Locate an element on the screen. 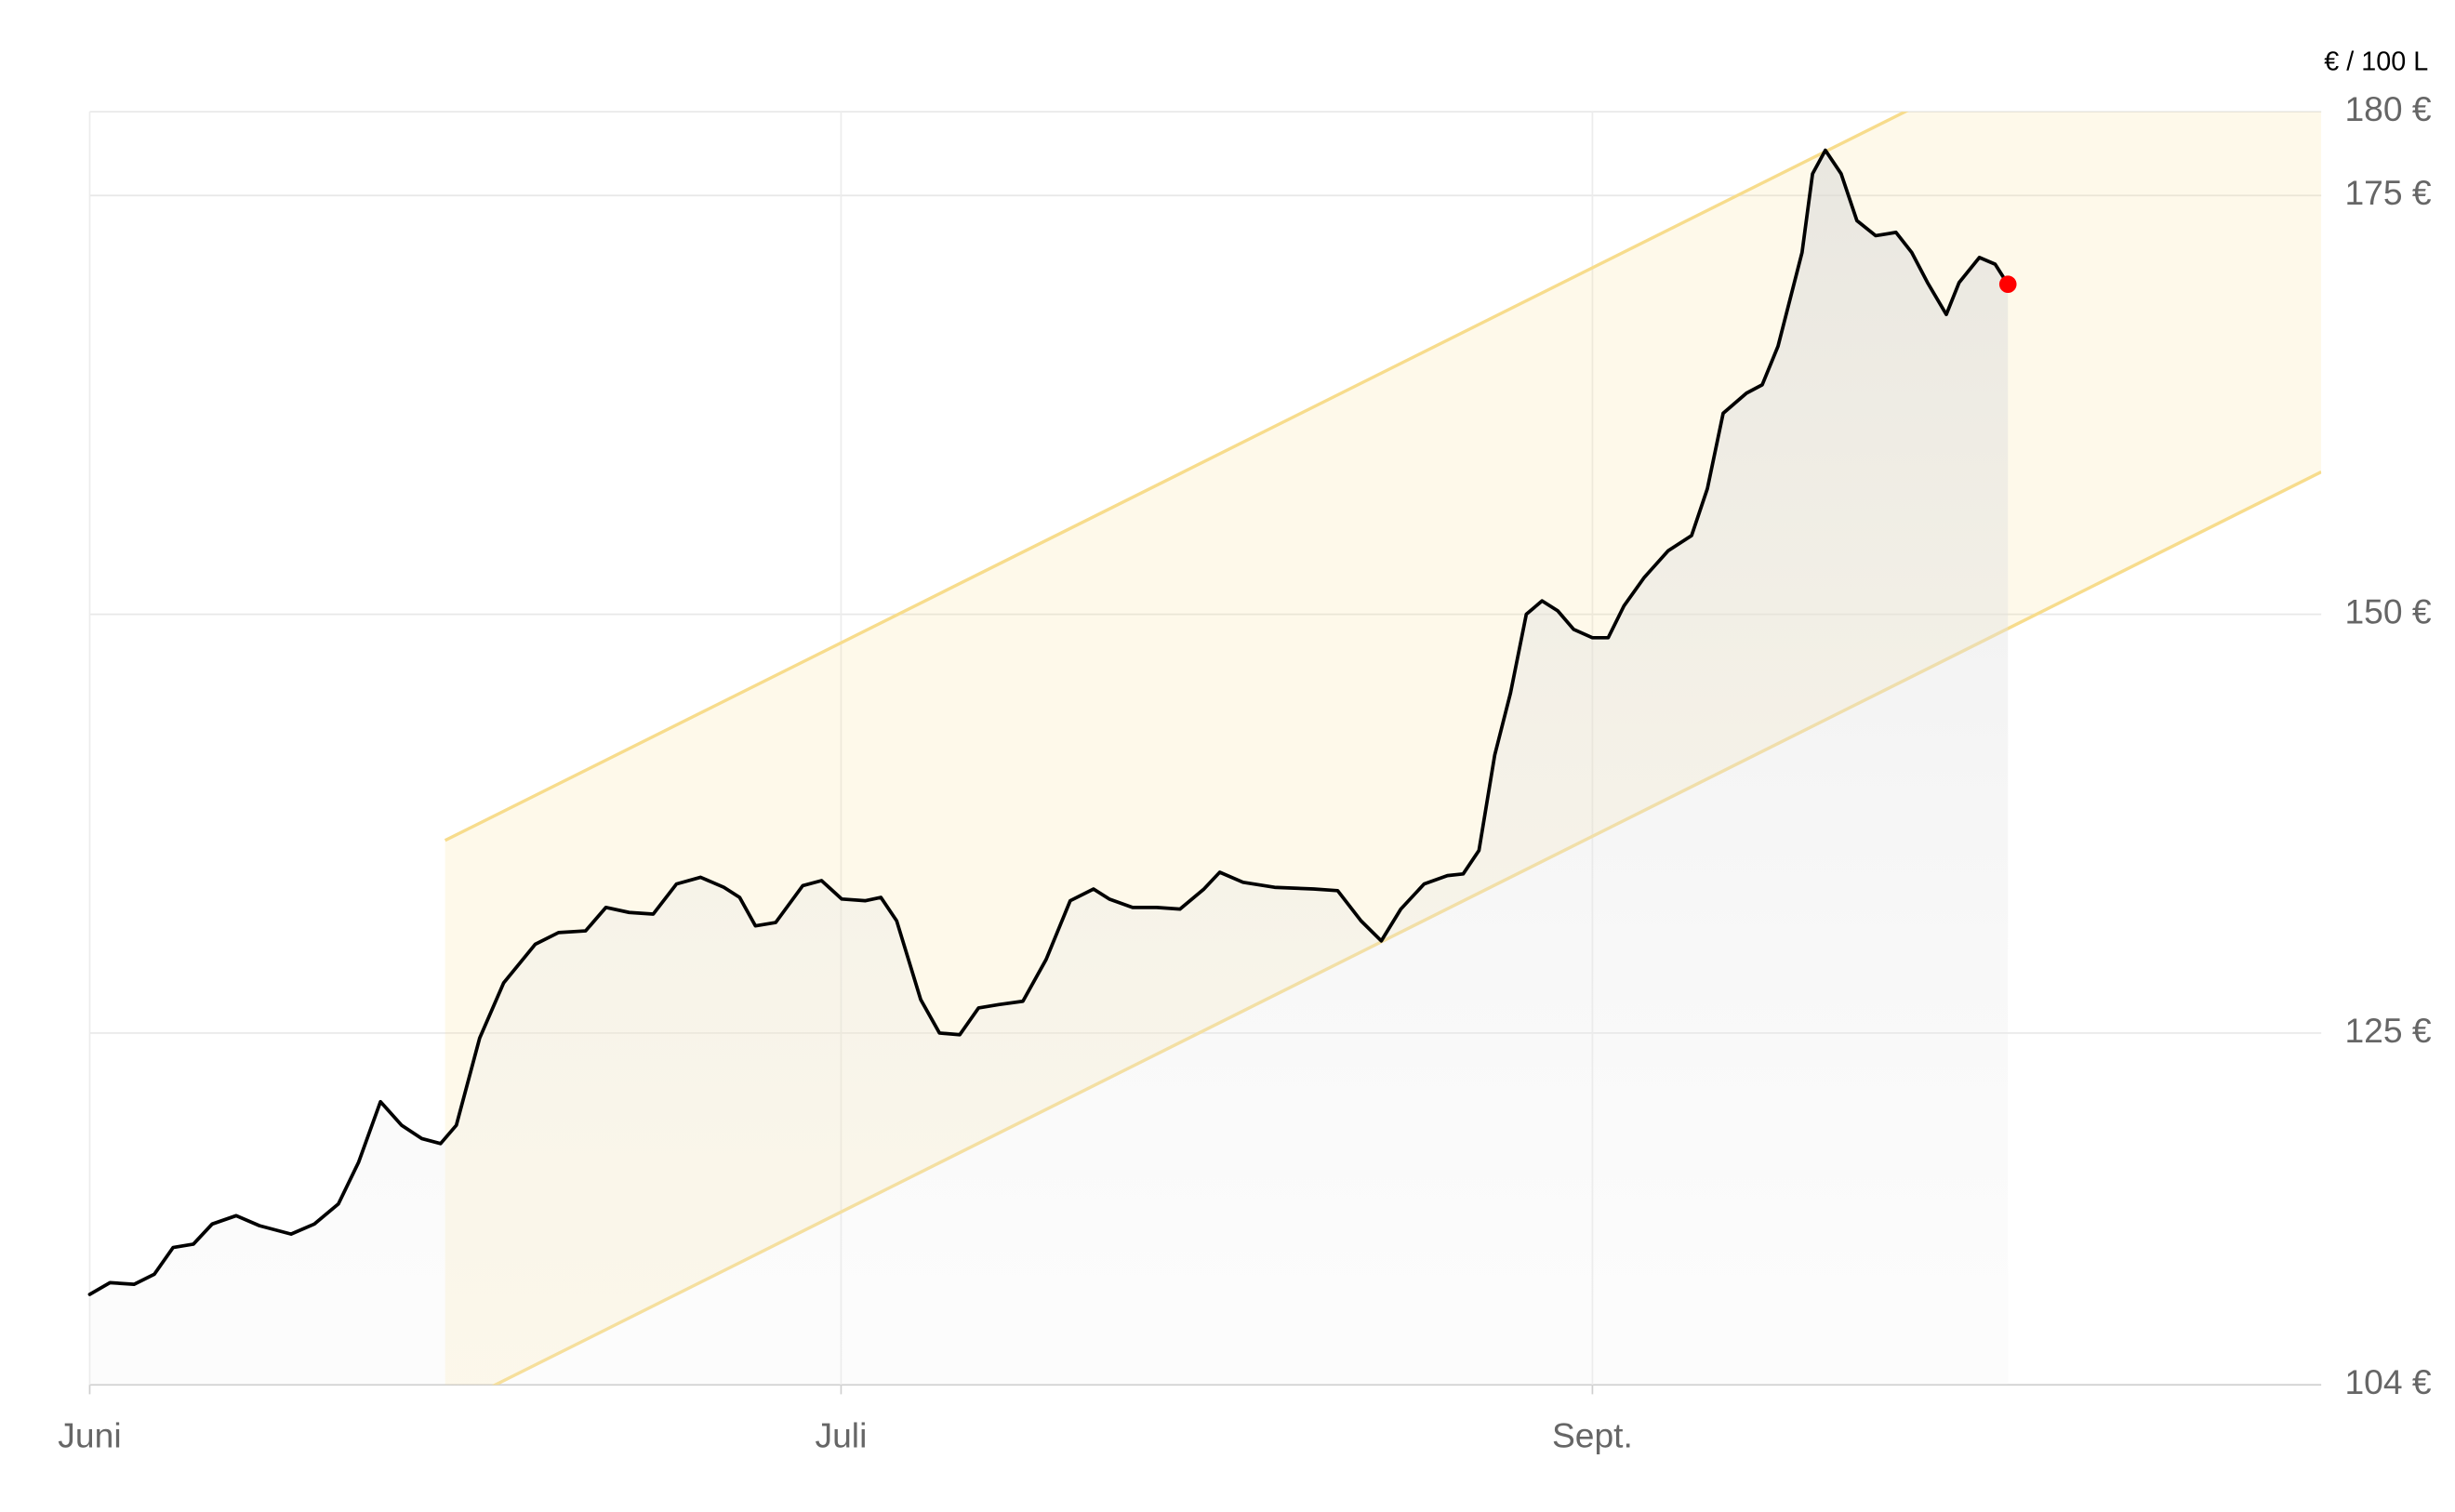  x-tick-label: Juni is located at coordinates (89, 1435).